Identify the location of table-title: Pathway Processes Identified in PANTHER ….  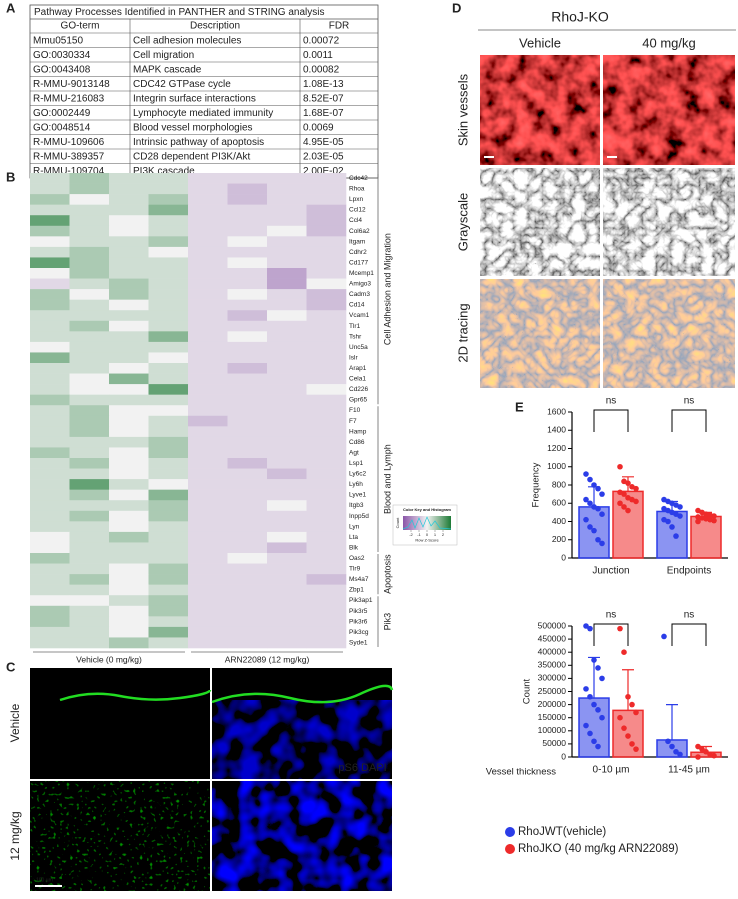
(179, 12).